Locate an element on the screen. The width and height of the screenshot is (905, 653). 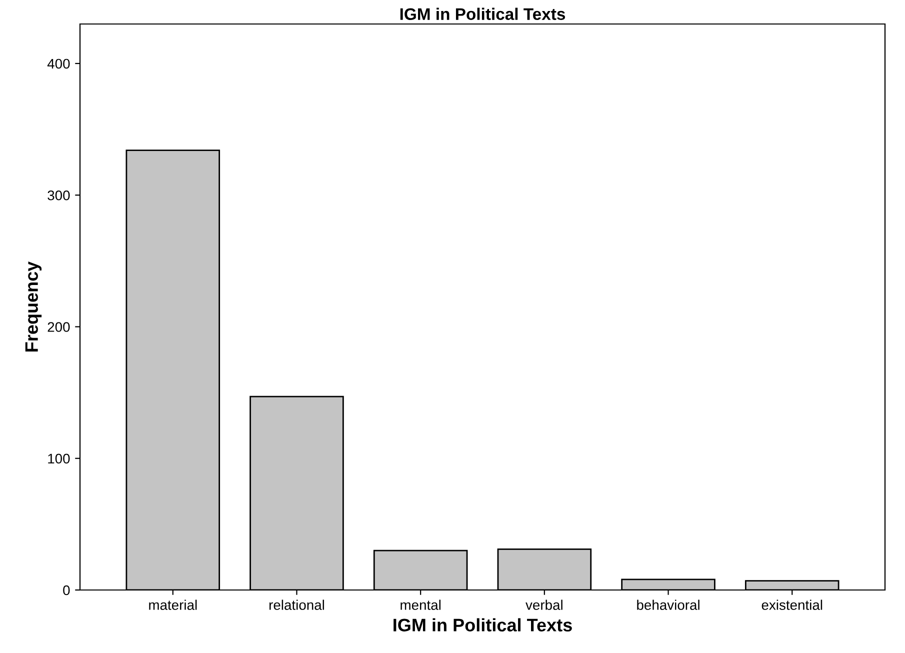
x-tick-label: material is located at coordinates (173, 605).